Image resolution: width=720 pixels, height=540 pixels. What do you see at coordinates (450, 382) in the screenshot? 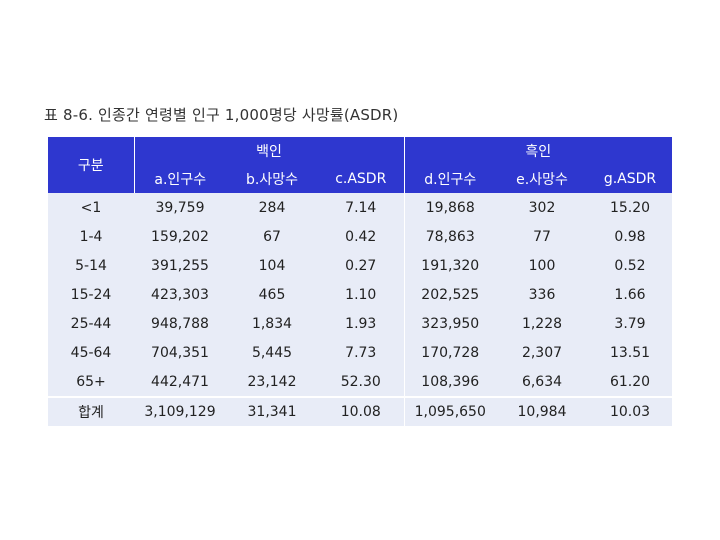
I see `black-population-cell: 108,396` at bounding box center [450, 382].